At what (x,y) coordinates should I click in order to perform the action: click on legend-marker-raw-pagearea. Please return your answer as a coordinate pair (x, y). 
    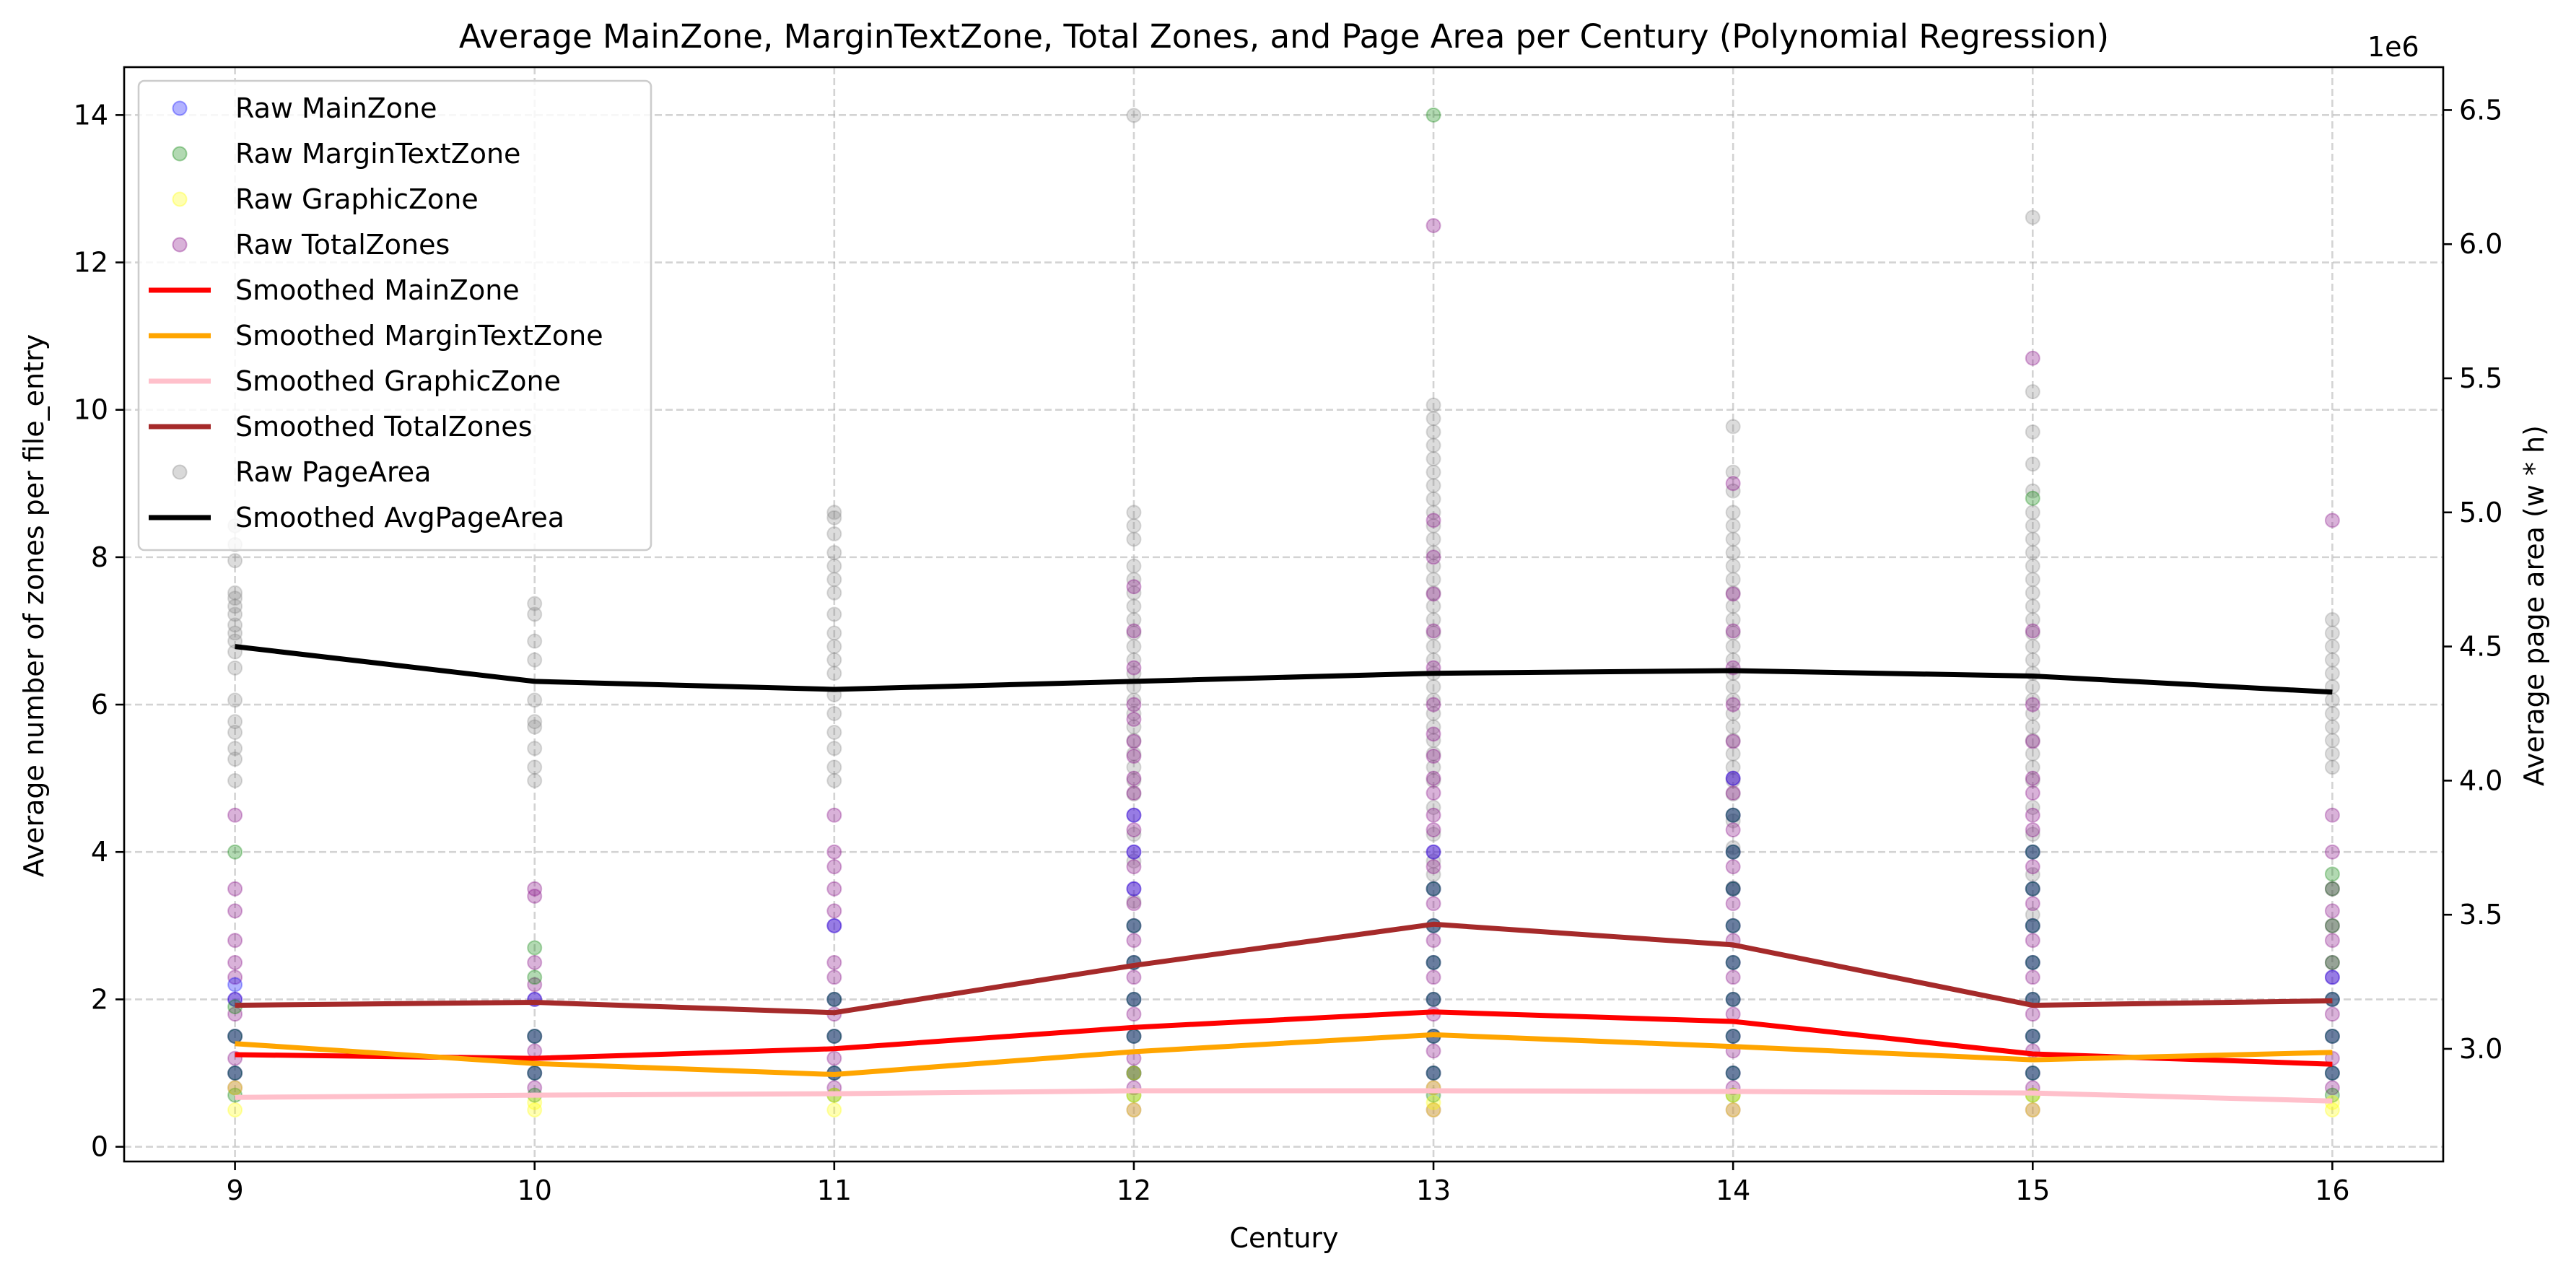
    Looking at the image, I should click on (180, 472).